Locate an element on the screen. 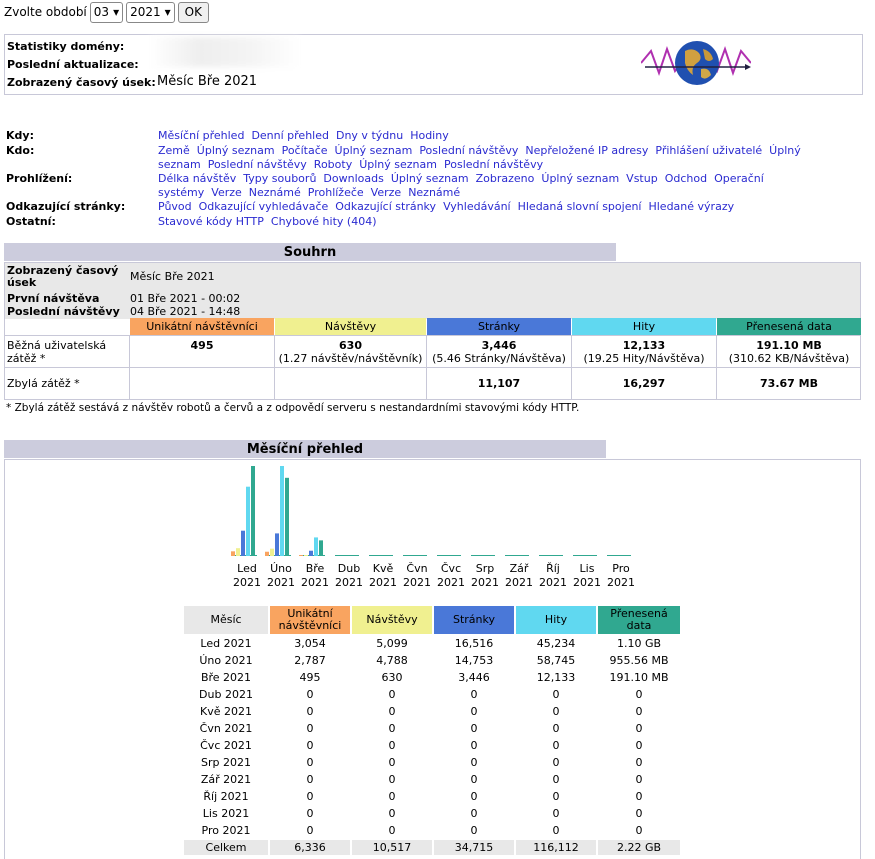  nav-link: Chybové hity (404) is located at coordinates (323, 221).